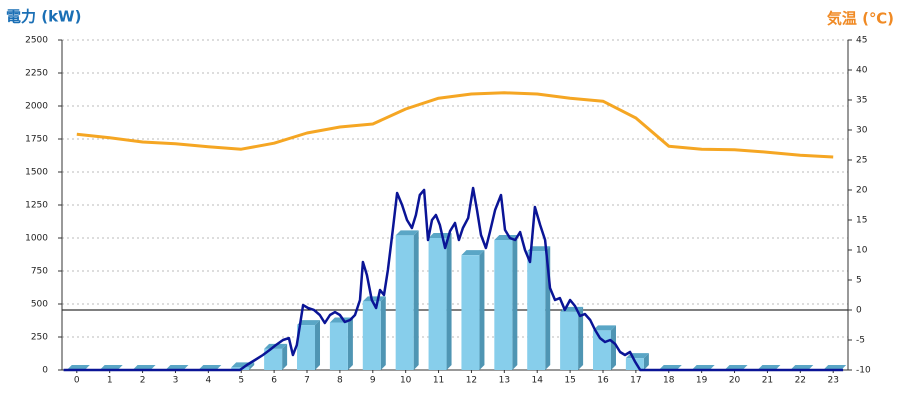 The height and width of the screenshot is (404, 900). Describe the element at coordinates (859, 281) in the screenshot. I see `y2-tick-label: 5` at that location.